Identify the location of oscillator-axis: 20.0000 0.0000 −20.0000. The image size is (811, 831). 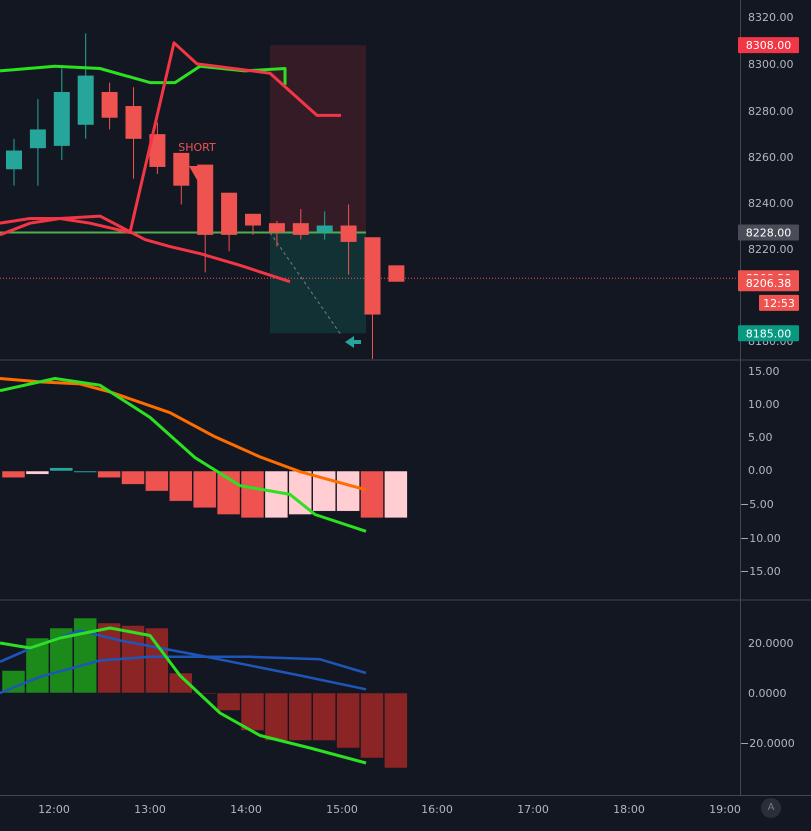
(767, 693).